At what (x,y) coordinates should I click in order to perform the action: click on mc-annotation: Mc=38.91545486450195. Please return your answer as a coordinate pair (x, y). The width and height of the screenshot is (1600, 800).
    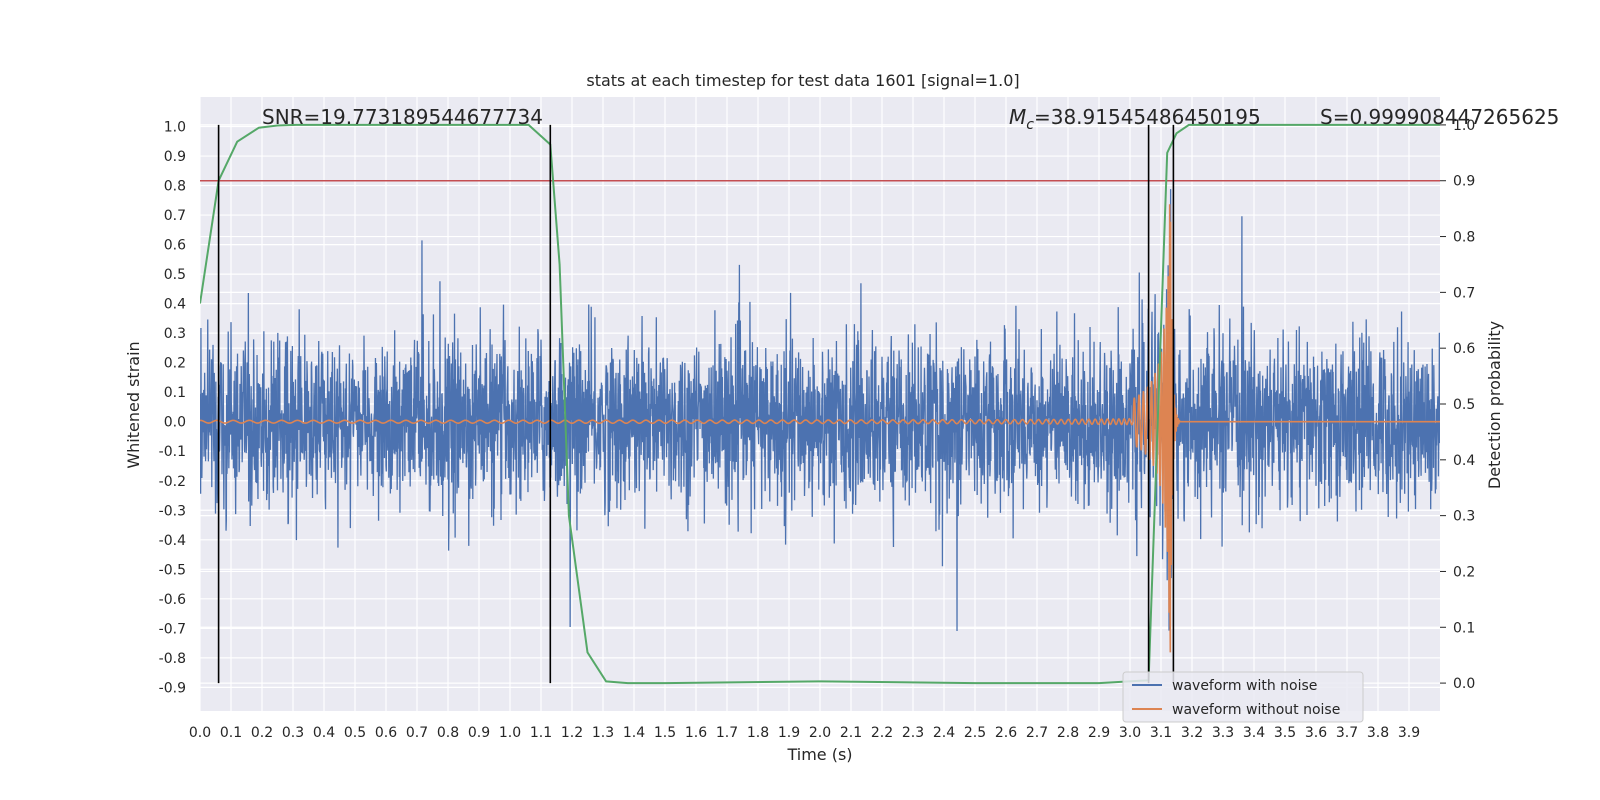
    Looking at the image, I should click on (1135, 119).